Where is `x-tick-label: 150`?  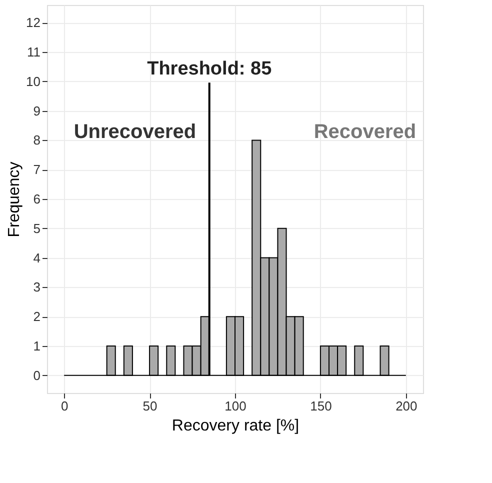
x-tick-label: 150 is located at coordinates (321, 406).